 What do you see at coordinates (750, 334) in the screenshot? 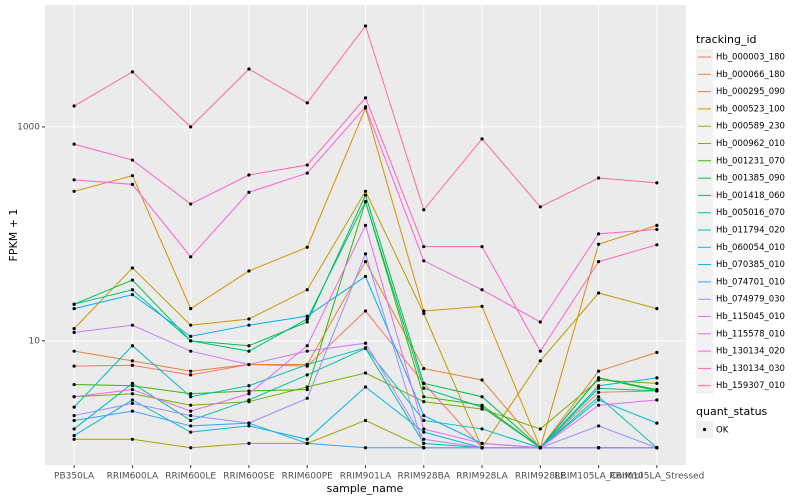
I see `legend-label: Hb_115578_010` at bounding box center [750, 334].